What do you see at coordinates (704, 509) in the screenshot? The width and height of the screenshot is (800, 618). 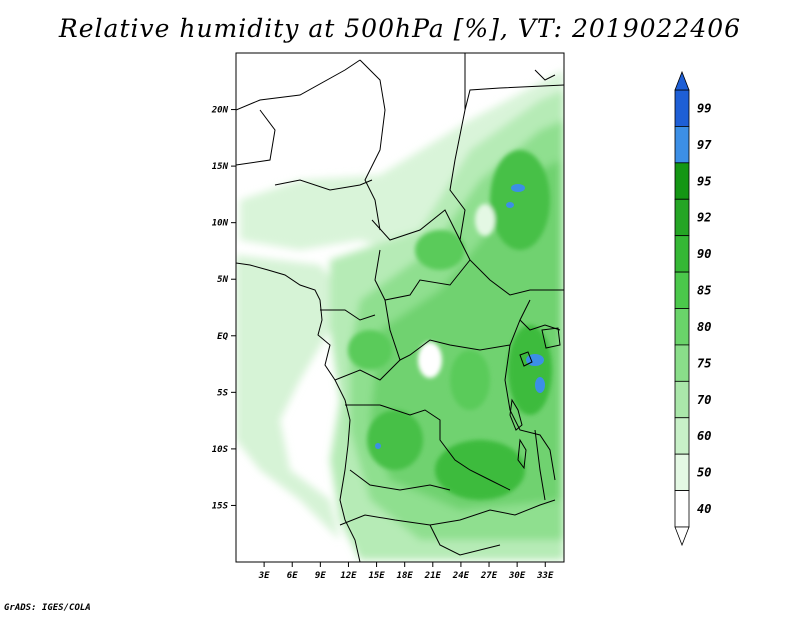 I see `colorbar-label: 40` at bounding box center [704, 509].